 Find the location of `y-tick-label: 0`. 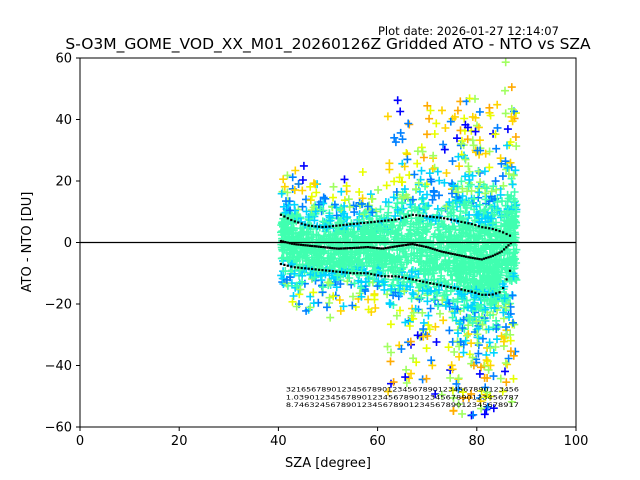

y-tick-label: 0 is located at coordinates (68, 243).